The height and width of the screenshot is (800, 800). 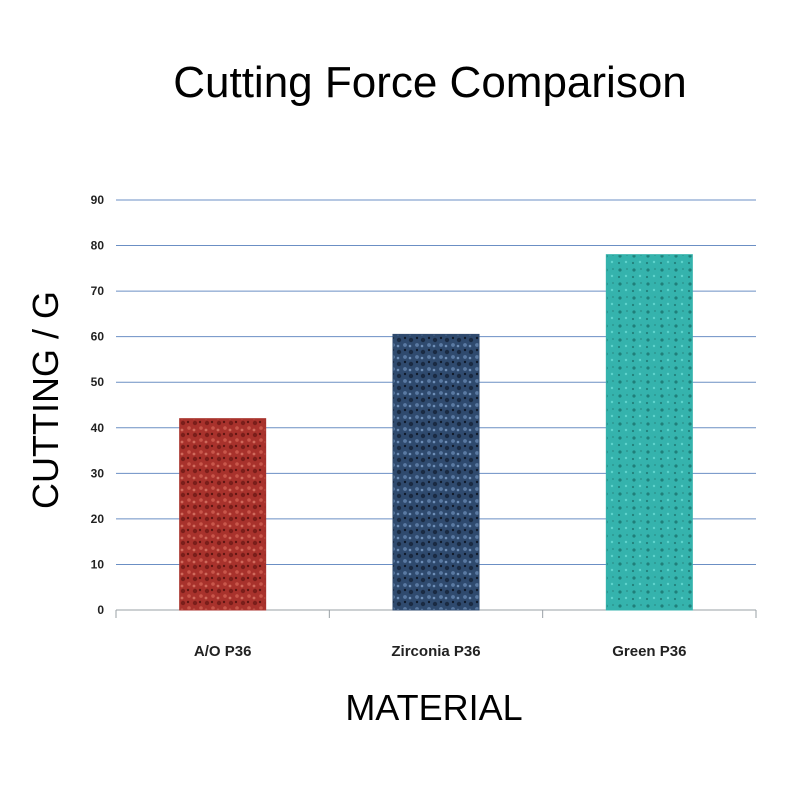 I want to click on y-tick-label: 30, so click(x=98, y=473).